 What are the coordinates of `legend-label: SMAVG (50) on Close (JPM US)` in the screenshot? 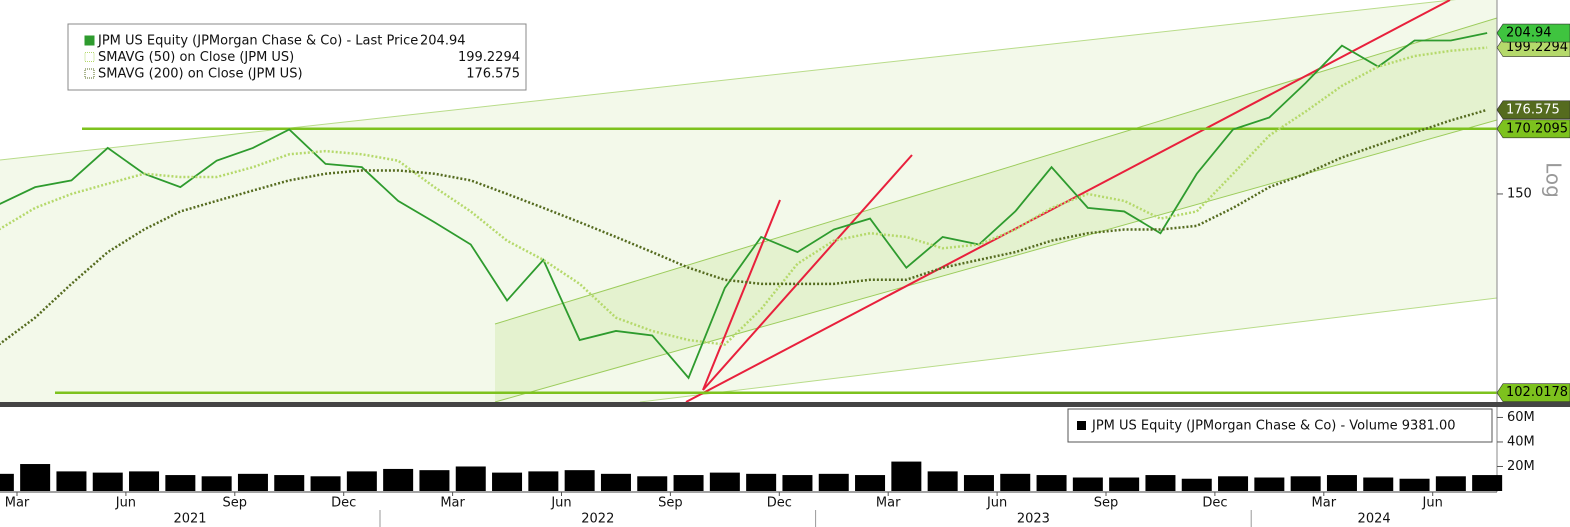 It's located at (196, 57).